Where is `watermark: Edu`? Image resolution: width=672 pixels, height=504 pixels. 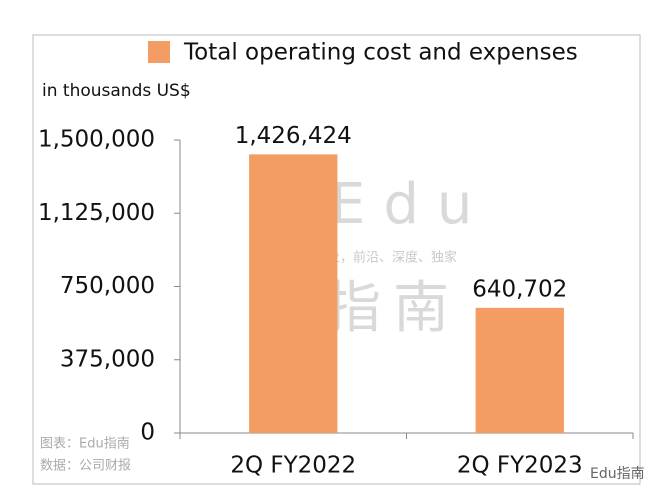
watermark: Edu is located at coordinates (410, 204).